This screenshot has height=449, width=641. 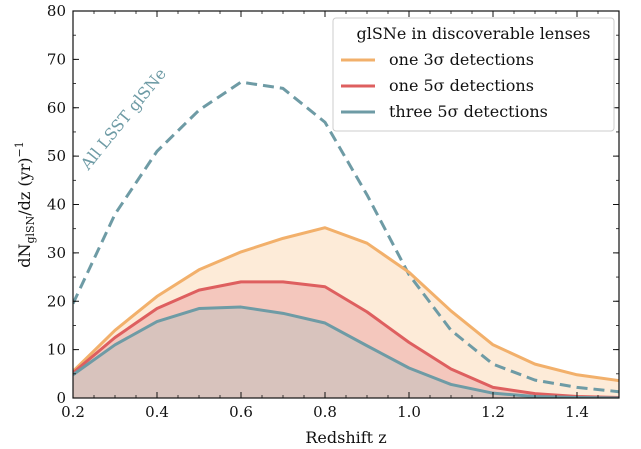 What do you see at coordinates (461, 59) in the screenshot?
I see `legend-label-0: one 3σ detections` at bounding box center [461, 59].